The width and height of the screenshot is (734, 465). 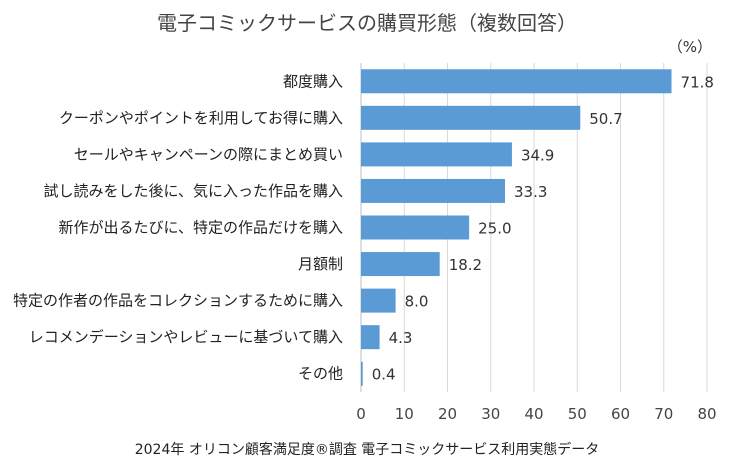 What do you see at coordinates (208, 154) in the screenshot?
I see `category-label: セールやキャンペーンの際にまとめ買い` at bounding box center [208, 154].